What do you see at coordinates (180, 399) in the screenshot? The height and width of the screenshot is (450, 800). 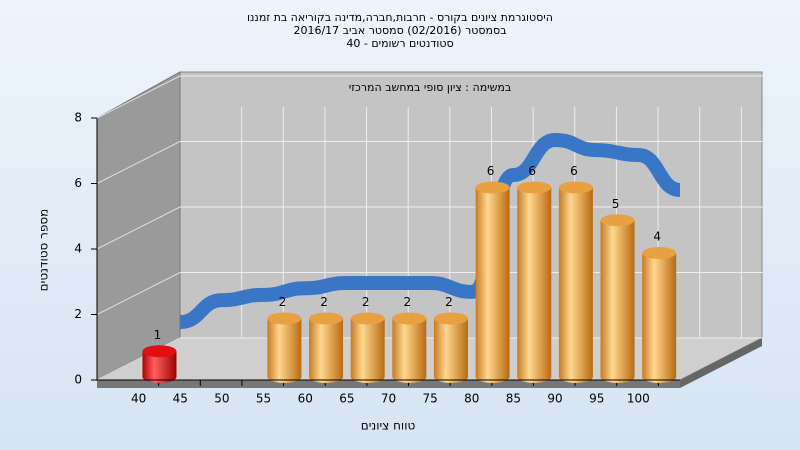 I see `x-tick-label: 45` at bounding box center [180, 399].